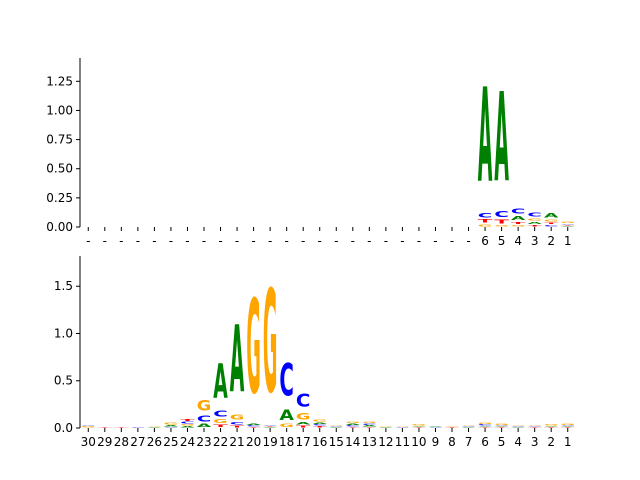  What do you see at coordinates (319, 442) in the screenshot?
I see `x-tick-label: 16` at bounding box center [319, 442].